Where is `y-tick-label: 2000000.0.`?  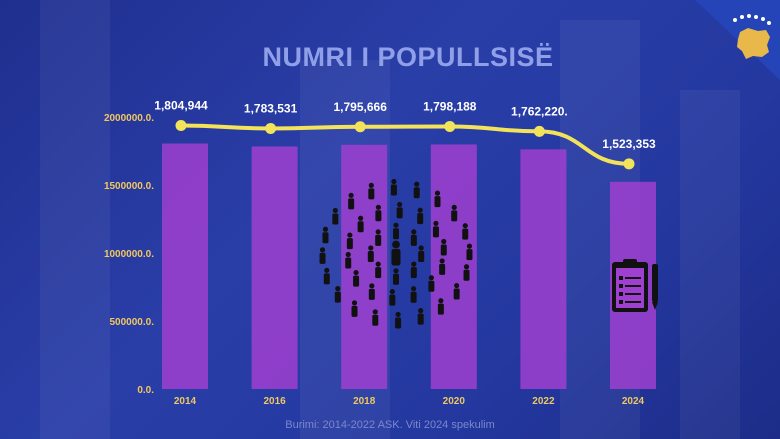
y-tick-label: 2000000.0. is located at coordinates (129, 118).